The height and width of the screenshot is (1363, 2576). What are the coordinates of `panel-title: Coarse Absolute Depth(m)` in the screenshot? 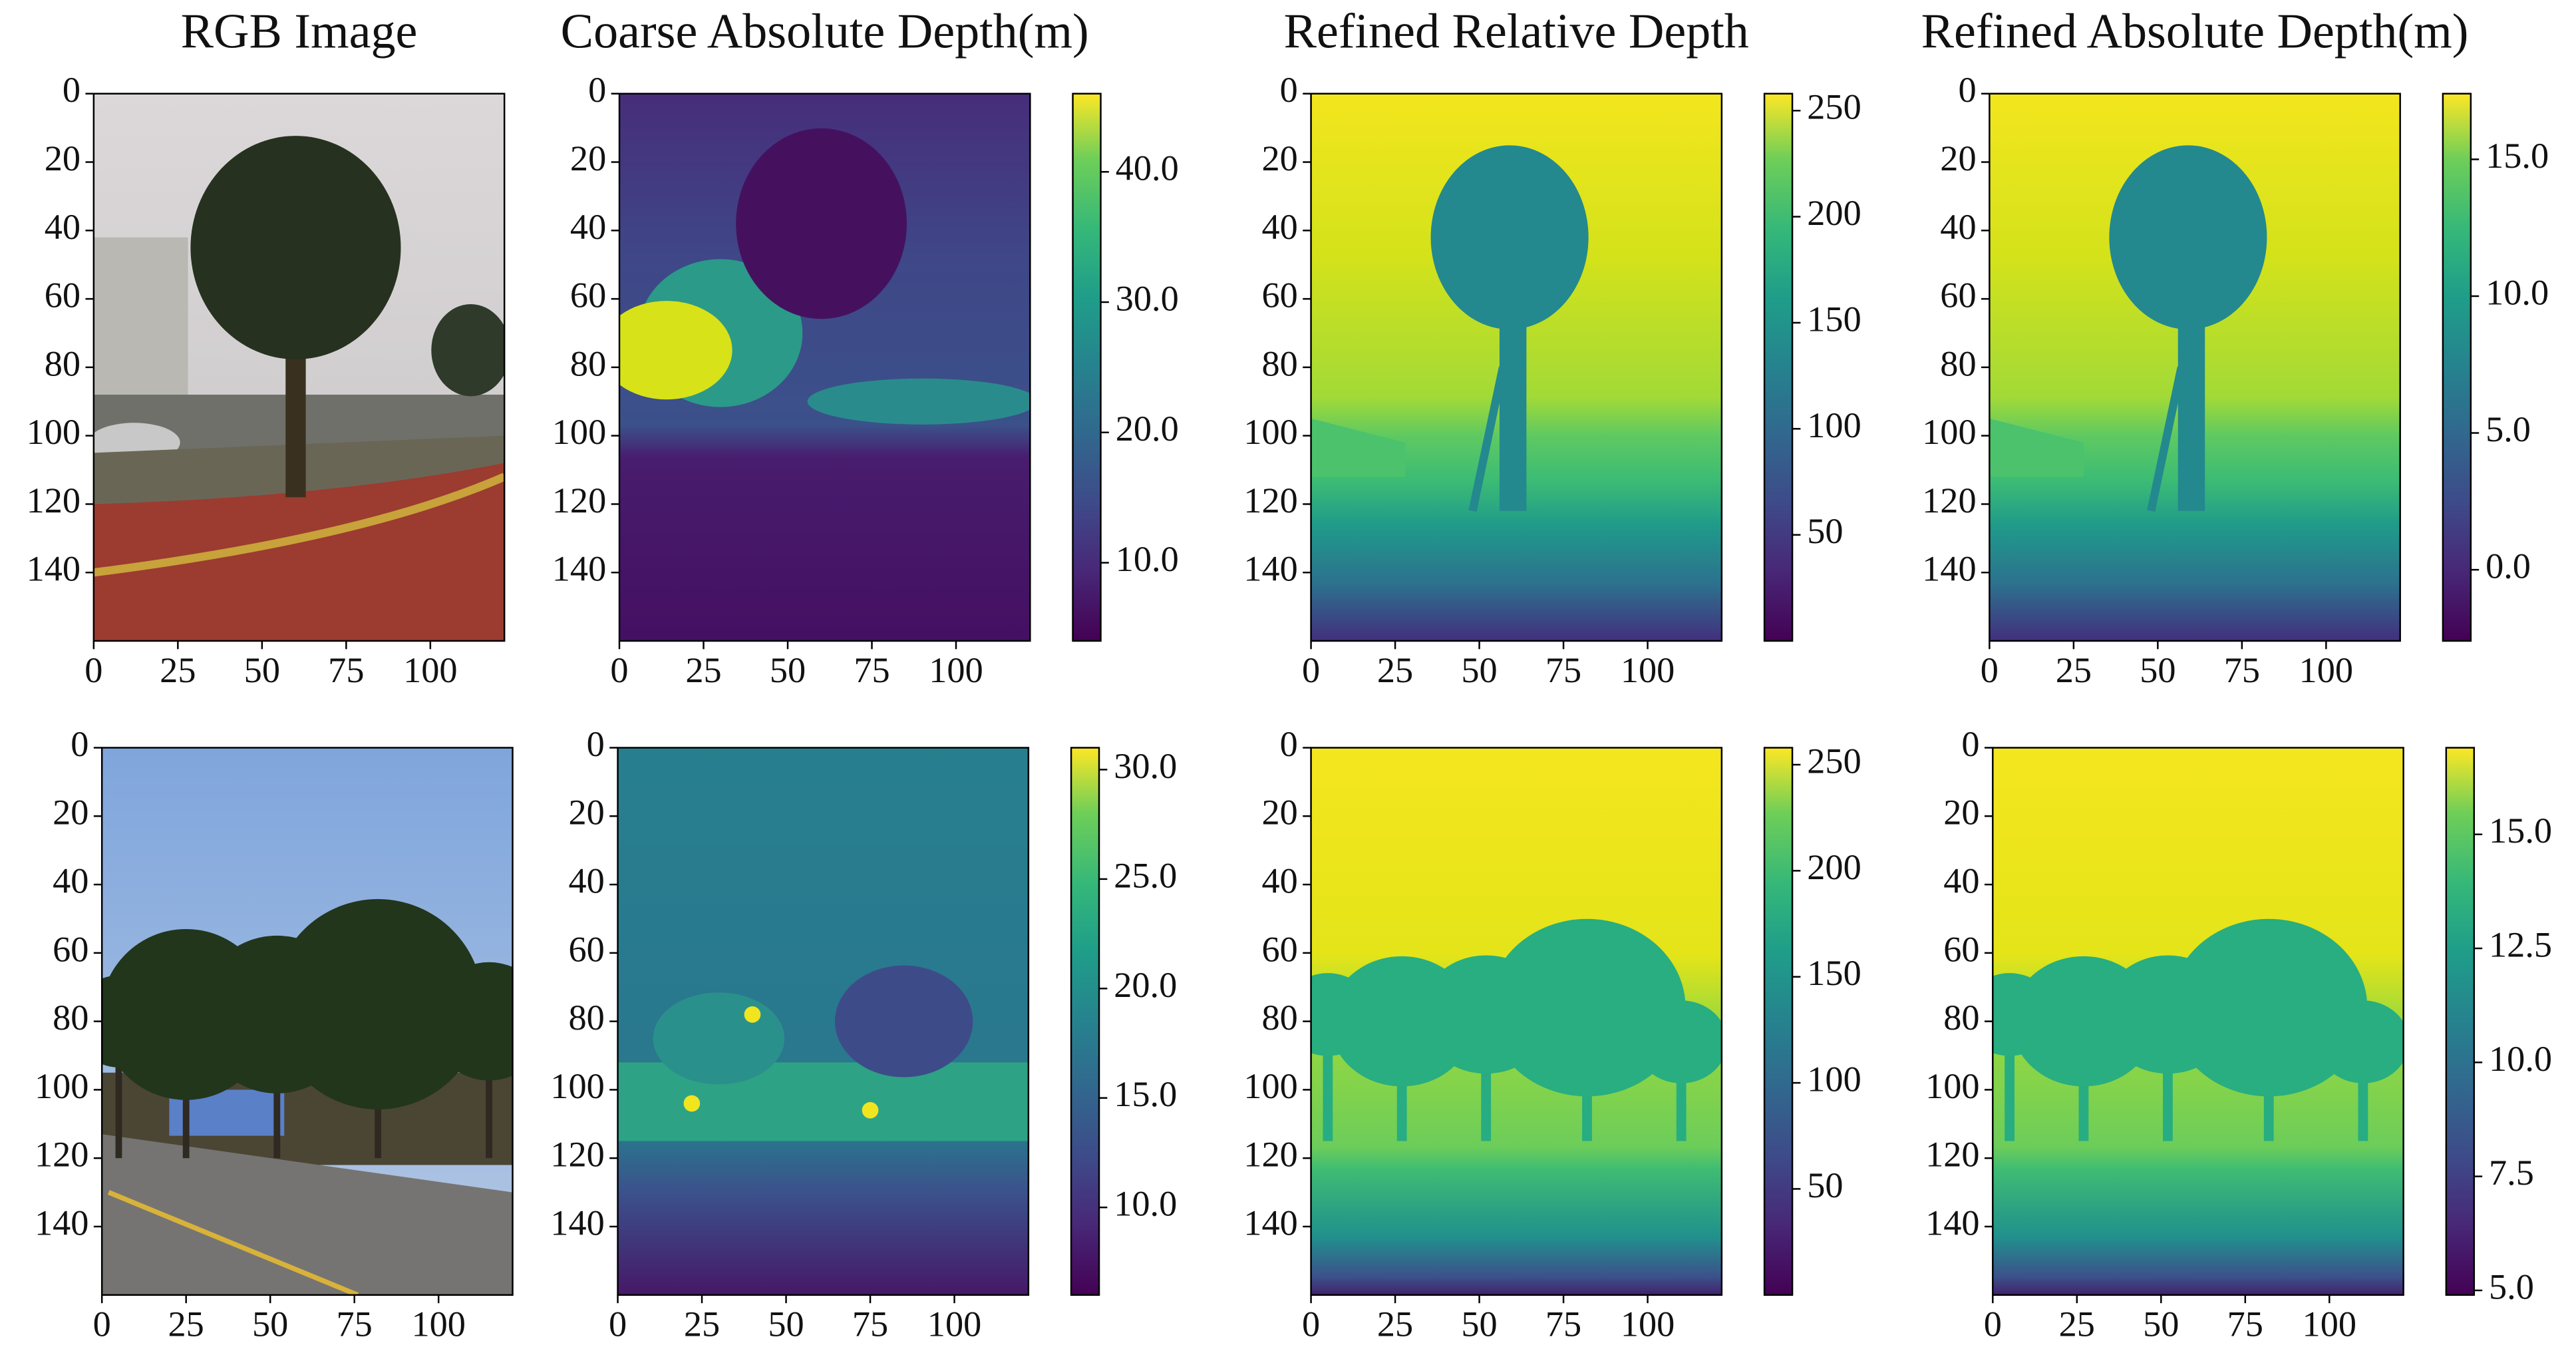 It's located at (825, 31).